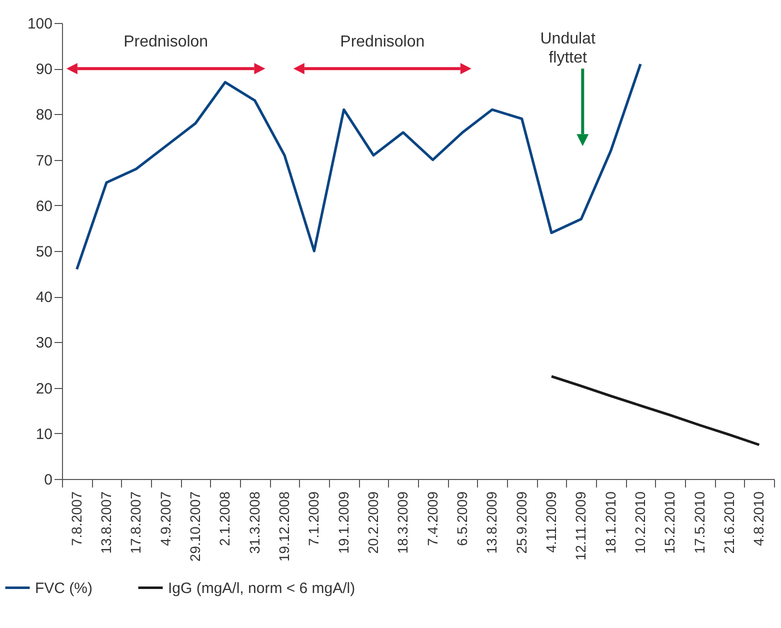 This screenshot has width=781, height=628. I want to click on x-tick-label: 20.2.2009, so click(373, 522).